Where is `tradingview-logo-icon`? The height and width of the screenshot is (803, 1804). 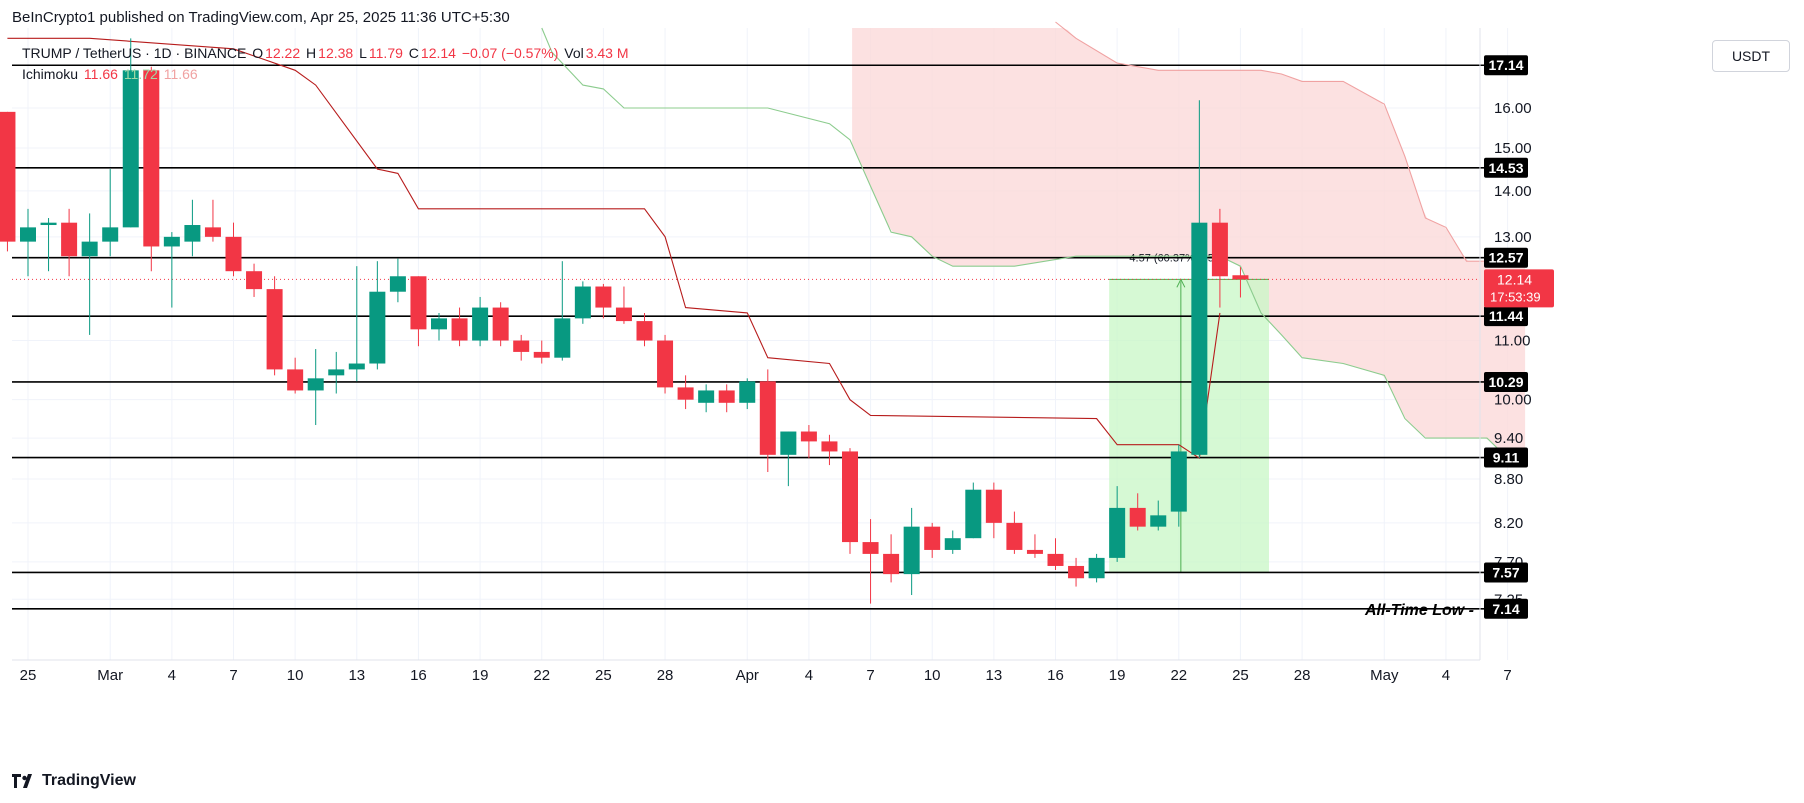 tradingview-logo-icon is located at coordinates (22, 781).